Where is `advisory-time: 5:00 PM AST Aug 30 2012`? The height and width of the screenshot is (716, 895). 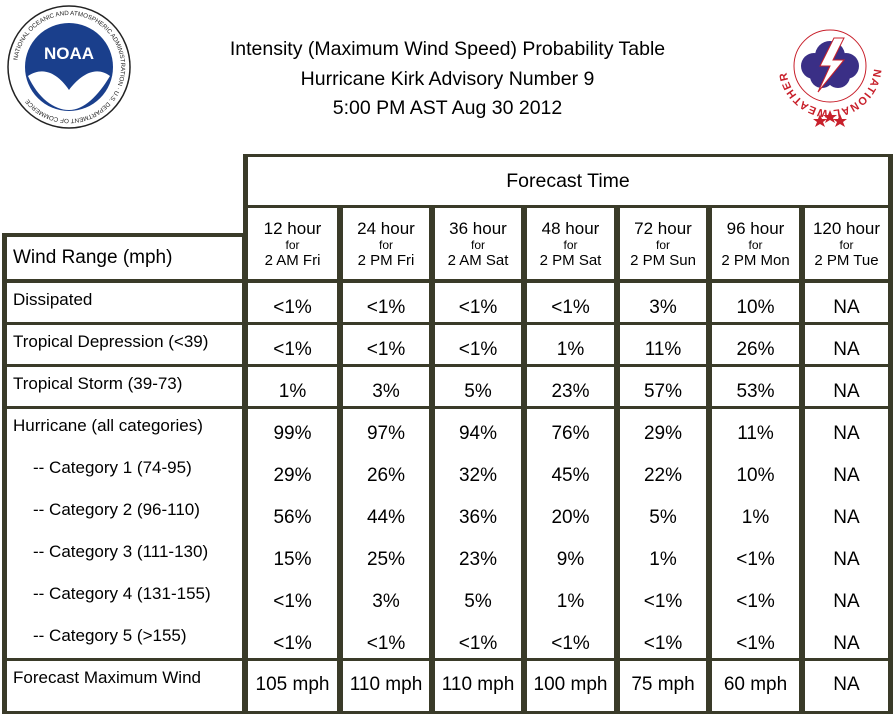 advisory-time: 5:00 PM AST Aug 30 2012 is located at coordinates (447, 108).